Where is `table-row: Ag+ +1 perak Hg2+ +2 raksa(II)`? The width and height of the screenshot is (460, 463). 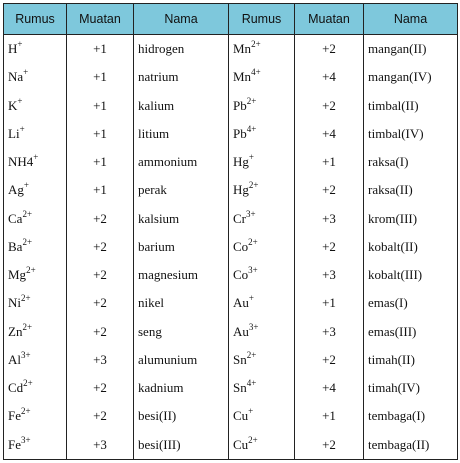 table-row: Ag+ +1 perak Hg2+ +2 raksa(II) is located at coordinates (230, 190).